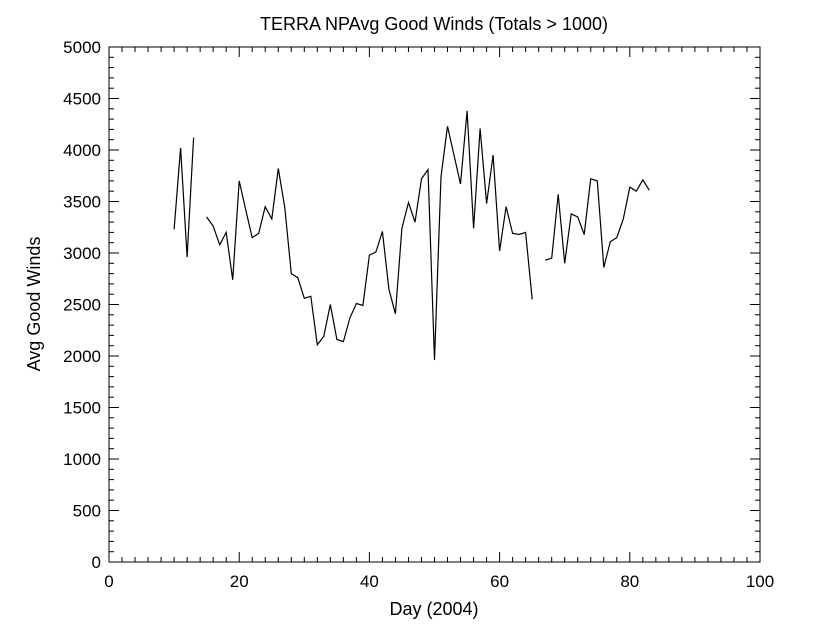 The image size is (840, 631). What do you see at coordinates (499, 581) in the screenshot?
I see `x-tick-label: 60` at bounding box center [499, 581].